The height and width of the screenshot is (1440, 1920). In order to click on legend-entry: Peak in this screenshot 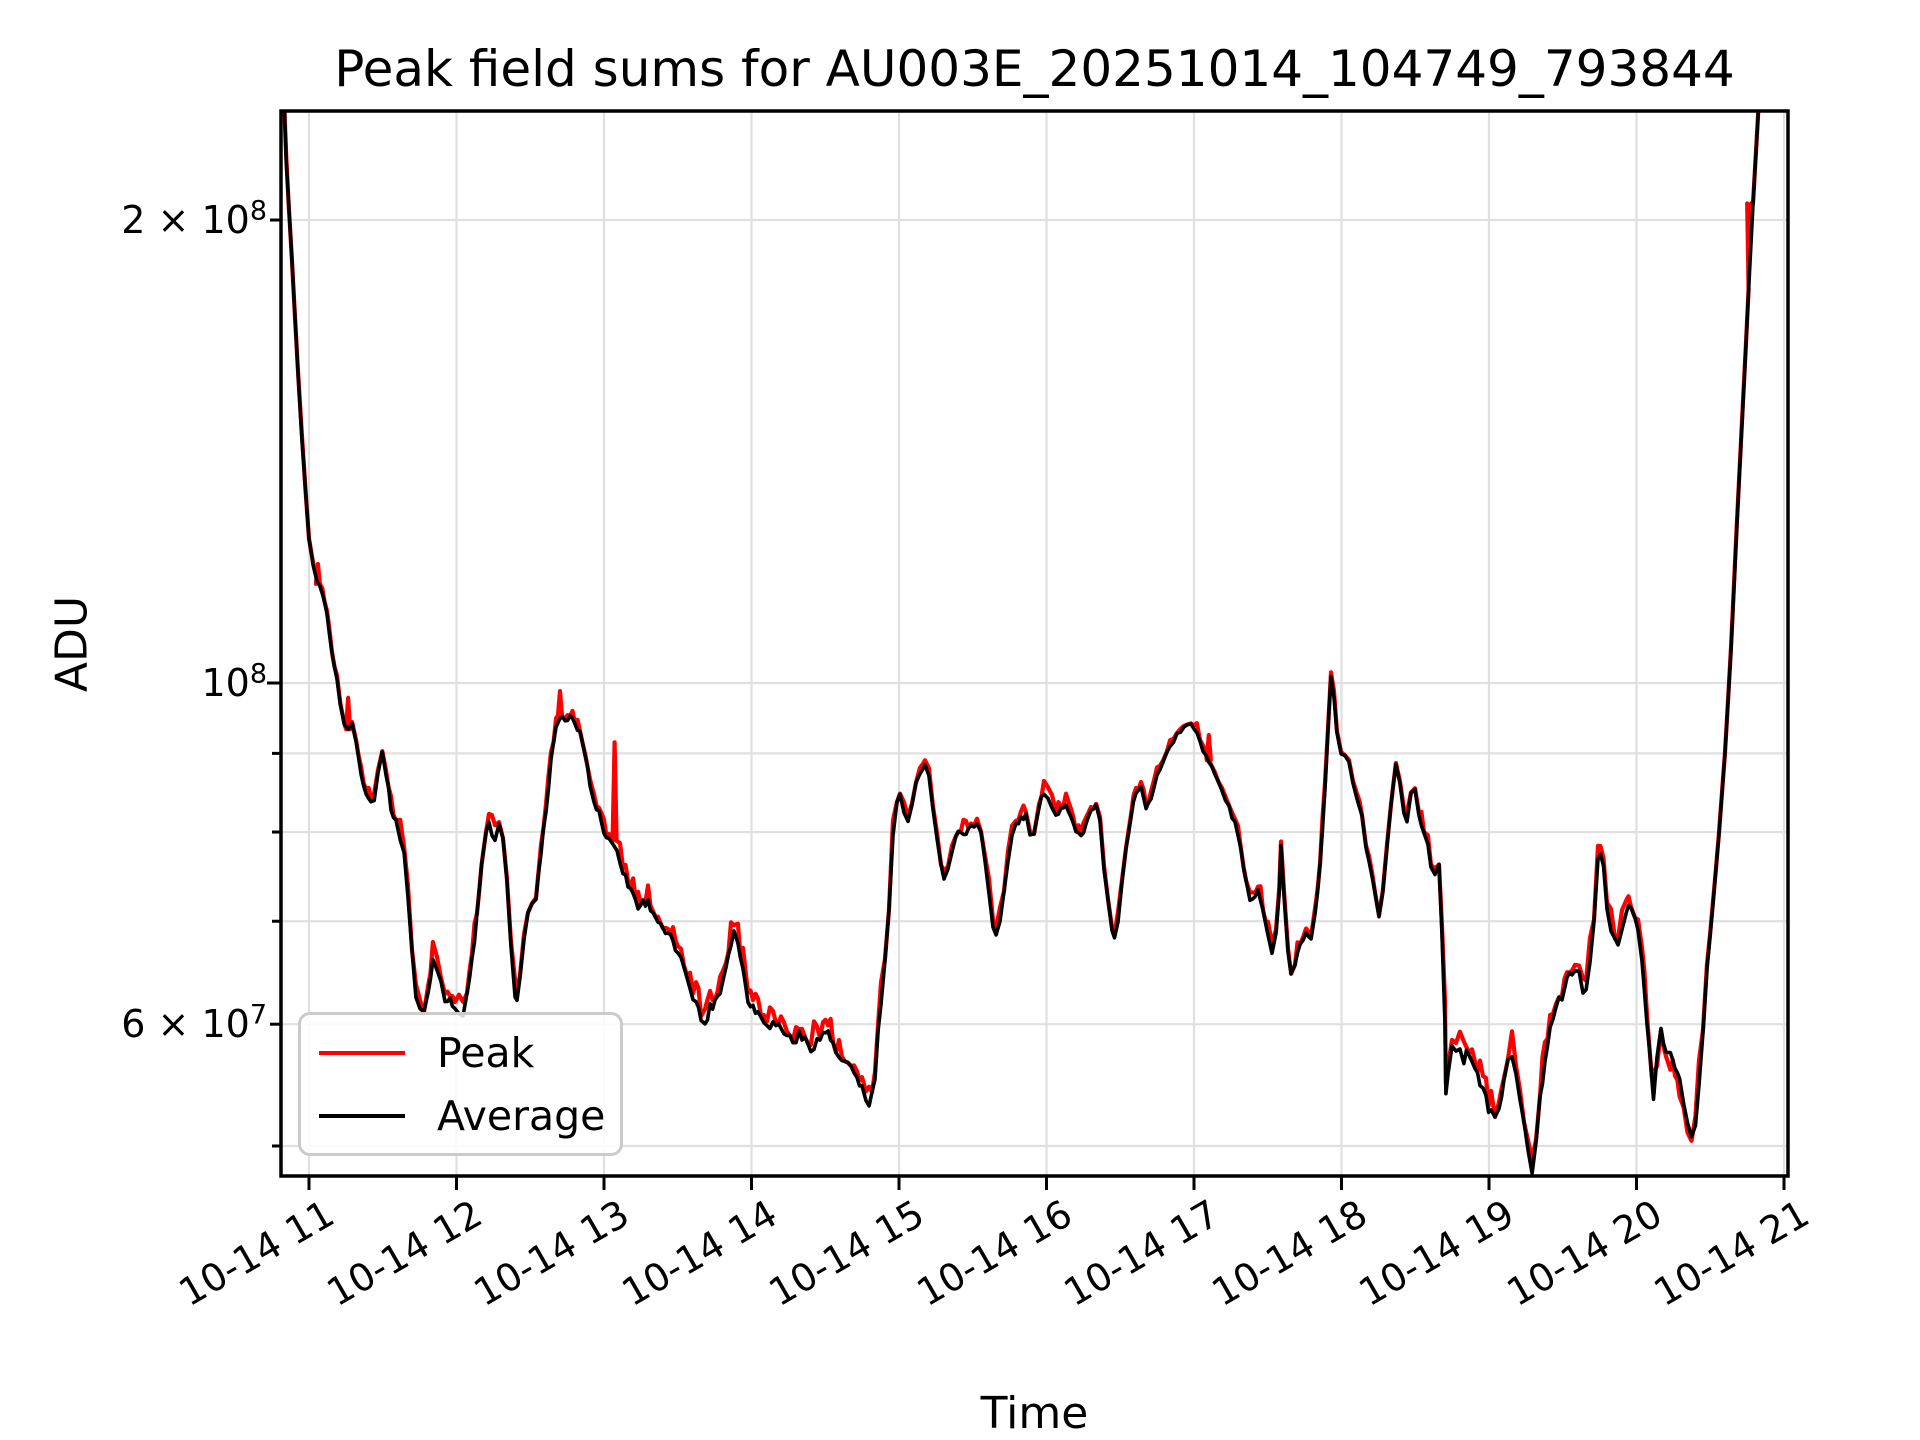, I will do `click(460, 1053)`.